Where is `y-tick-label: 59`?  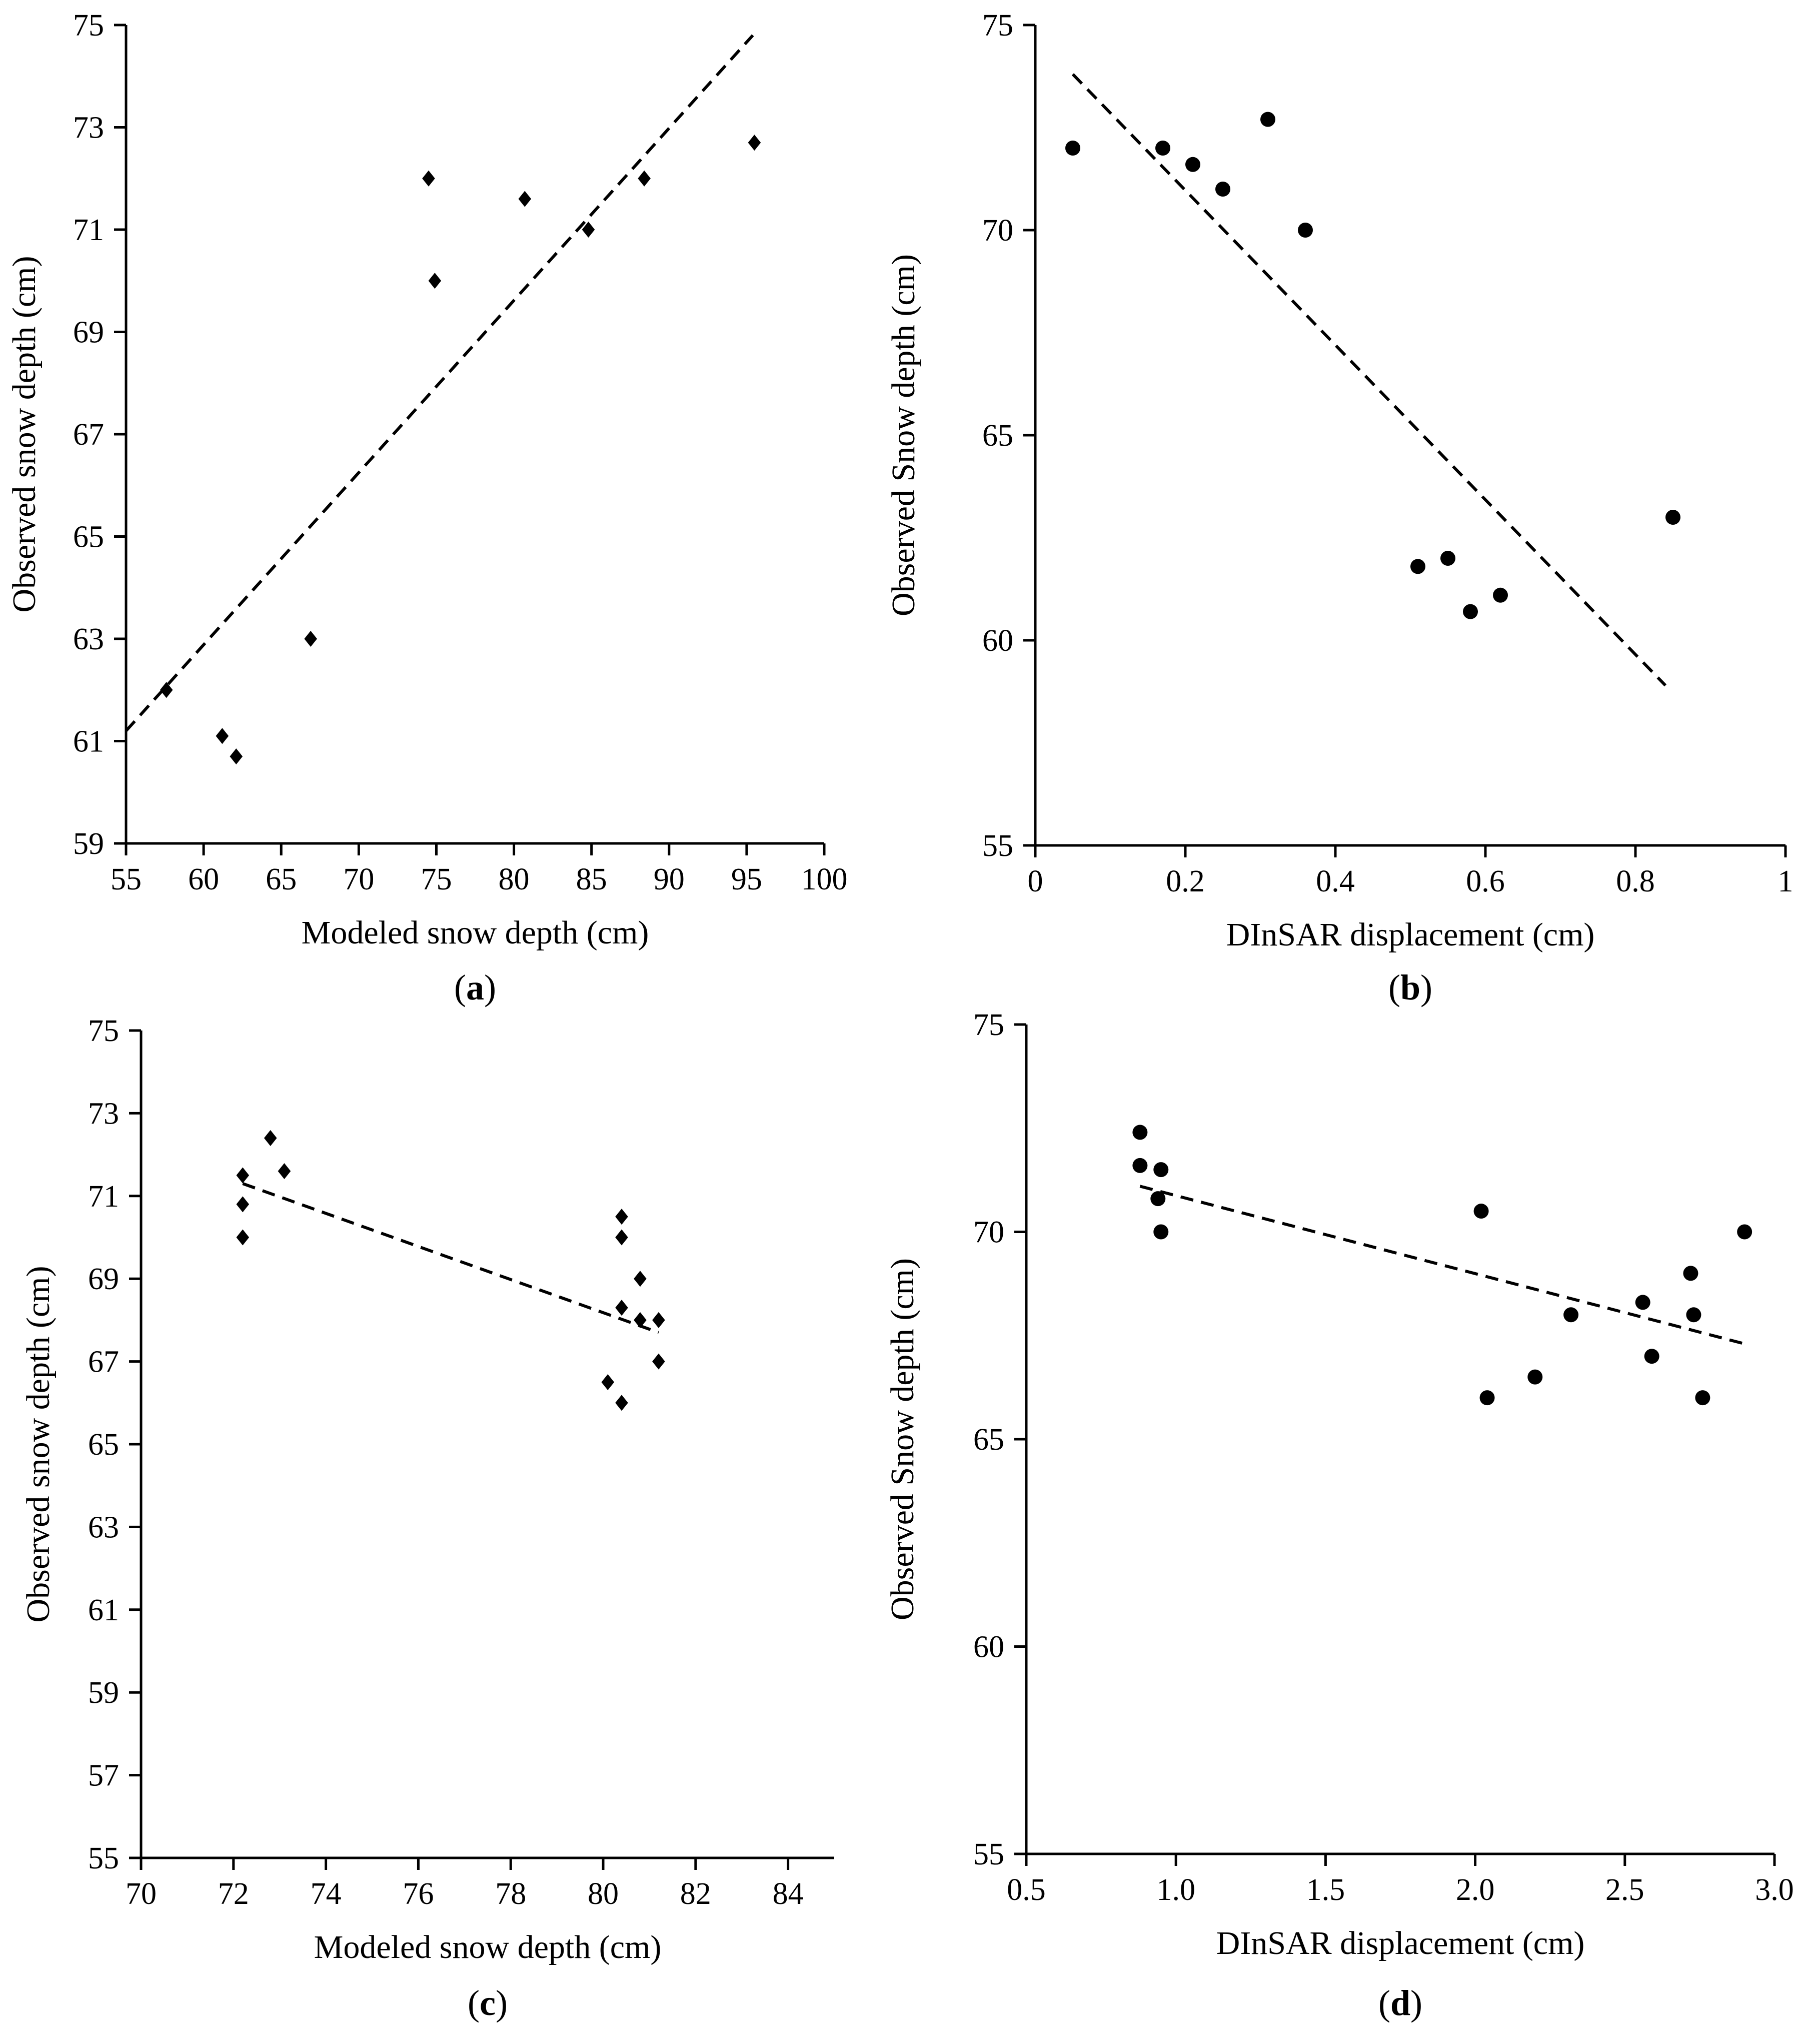
y-tick-label: 59 is located at coordinates (88, 844).